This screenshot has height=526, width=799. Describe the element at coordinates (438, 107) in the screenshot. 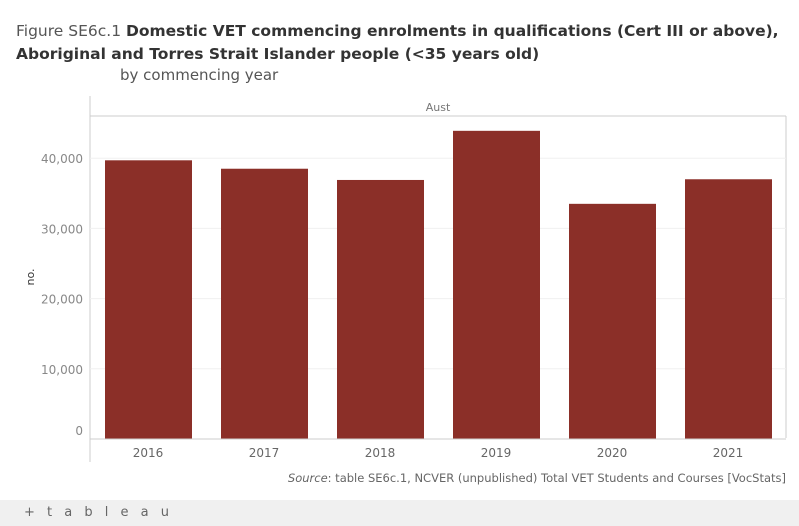

I see `panel-label: Aust` at that location.